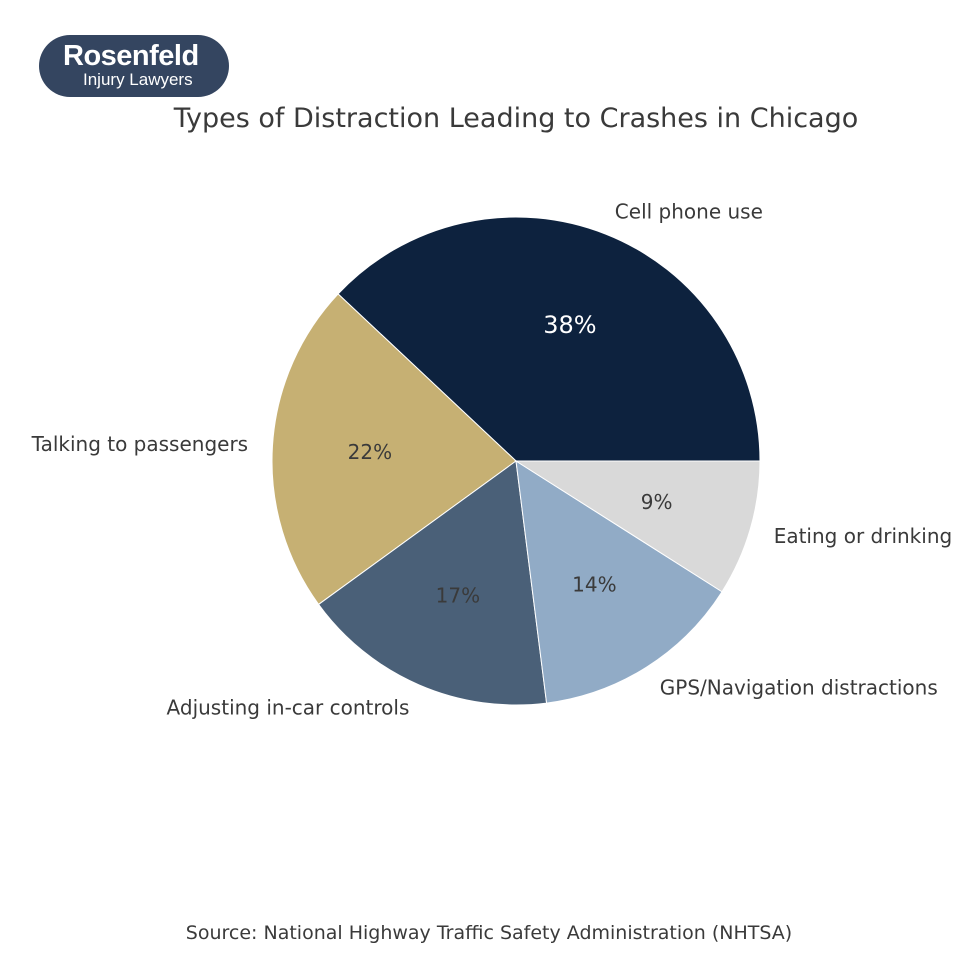 This screenshot has width=980, height=980. Describe the element at coordinates (689, 211) in the screenshot. I see `pie-category-label-cell-phone-use: Cell phone use` at that location.